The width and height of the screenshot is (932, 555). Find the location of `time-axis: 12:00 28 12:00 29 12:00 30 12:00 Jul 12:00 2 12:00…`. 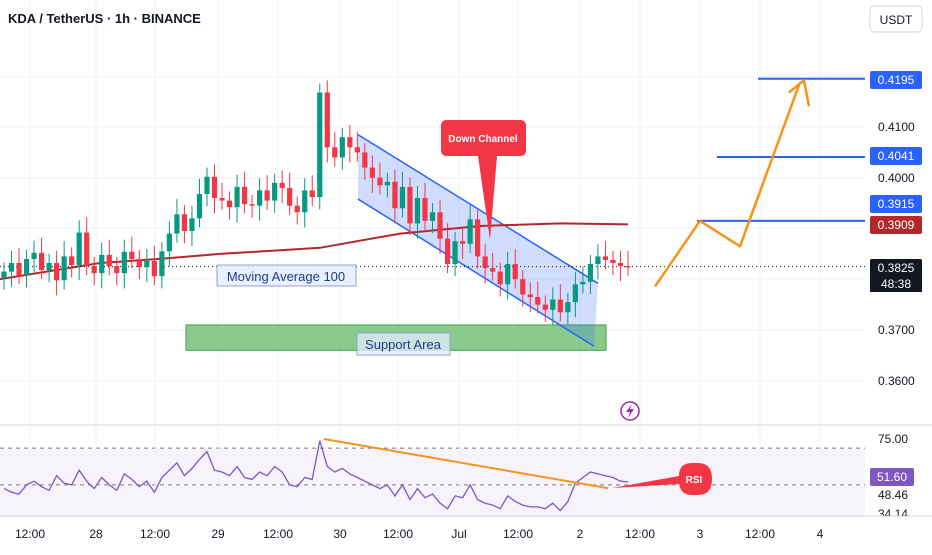

time-axis: 12:00 28 12:00 29 12:00 30 12:00 Jul 12:00 2 12:00… is located at coordinates (466, 532).